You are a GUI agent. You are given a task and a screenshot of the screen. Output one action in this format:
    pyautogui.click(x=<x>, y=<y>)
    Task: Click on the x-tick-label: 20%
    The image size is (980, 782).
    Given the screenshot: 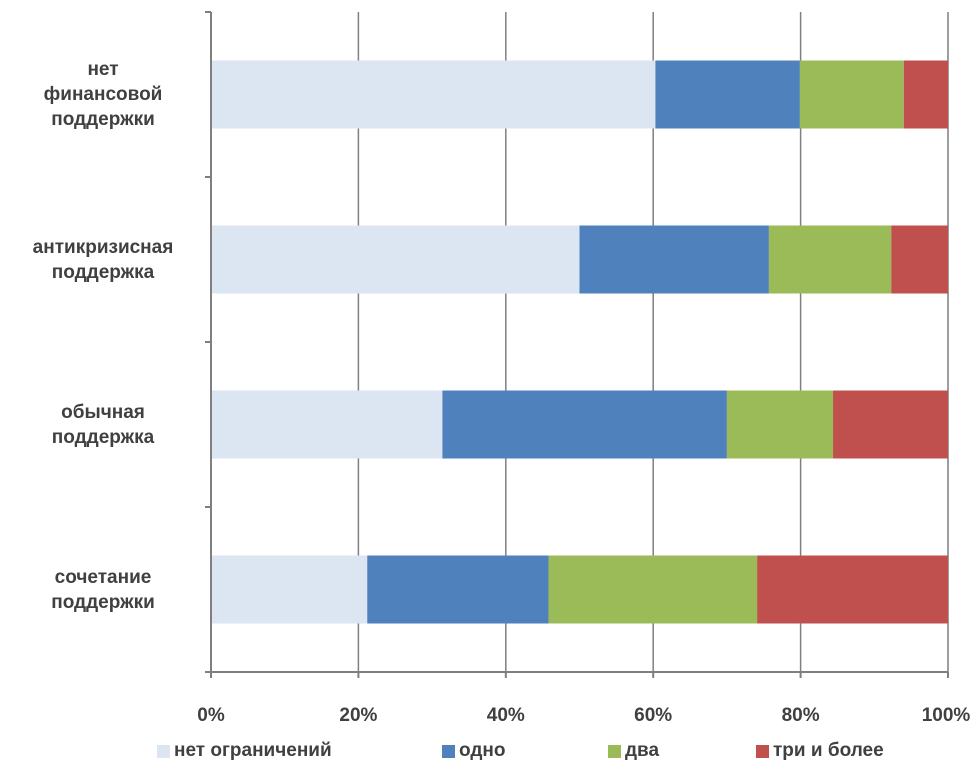 What is the action you would take?
    pyautogui.click(x=358, y=715)
    